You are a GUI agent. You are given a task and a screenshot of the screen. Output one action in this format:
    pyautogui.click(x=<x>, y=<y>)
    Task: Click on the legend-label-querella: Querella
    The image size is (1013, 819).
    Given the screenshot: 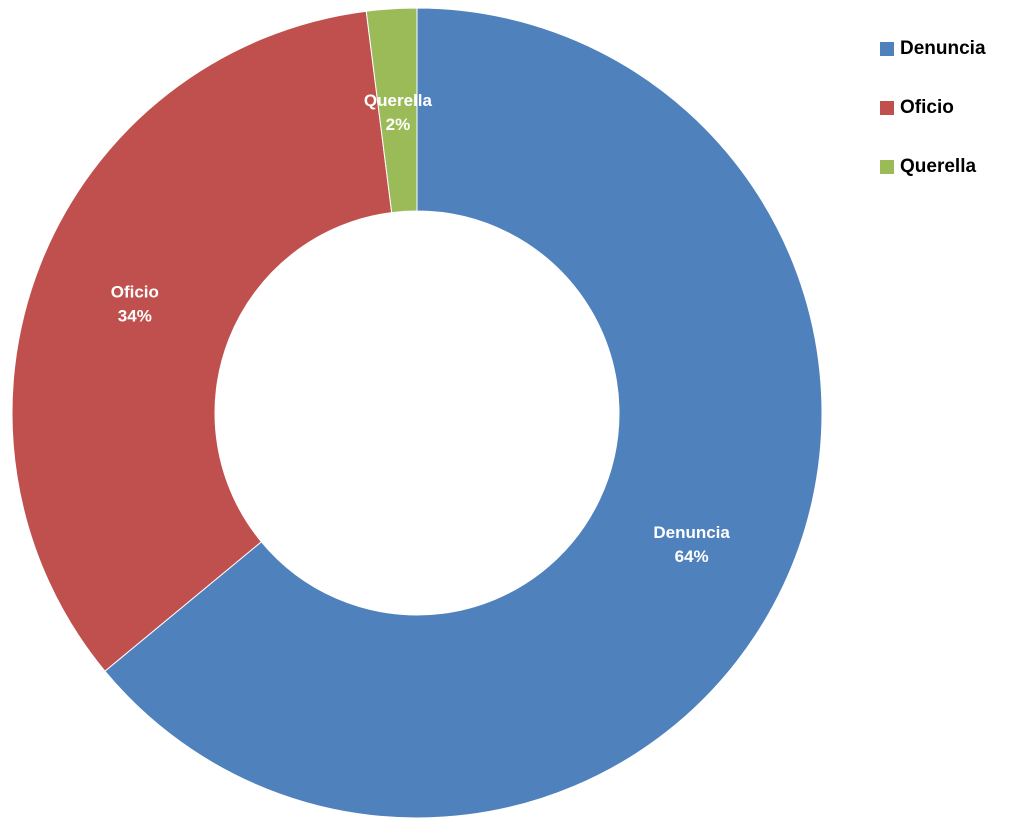 What is the action you would take?
    pyautogui.click(x=938, y=166)
    